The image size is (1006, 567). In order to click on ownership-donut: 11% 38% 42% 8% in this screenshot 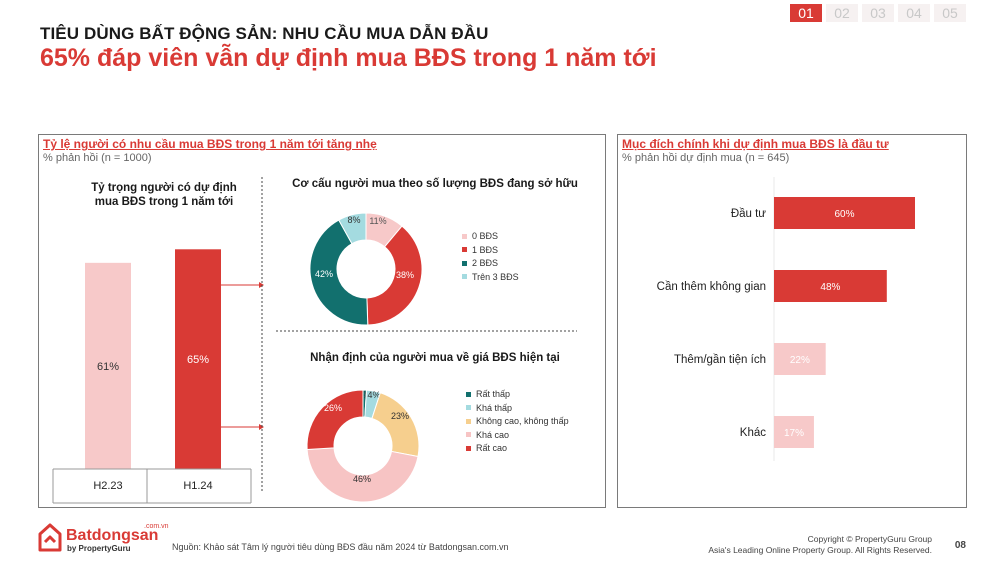, I will do `click(366, 269)`.